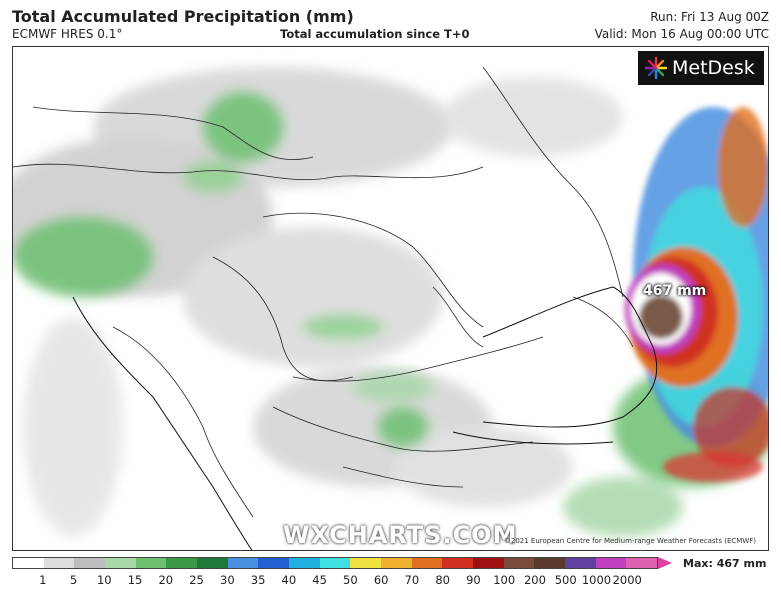 The image size is (781, 600). What do you see at coordinates (473, 580) in the screenshot?
I see `tick-label: 90` at bounding box center [473, 580].